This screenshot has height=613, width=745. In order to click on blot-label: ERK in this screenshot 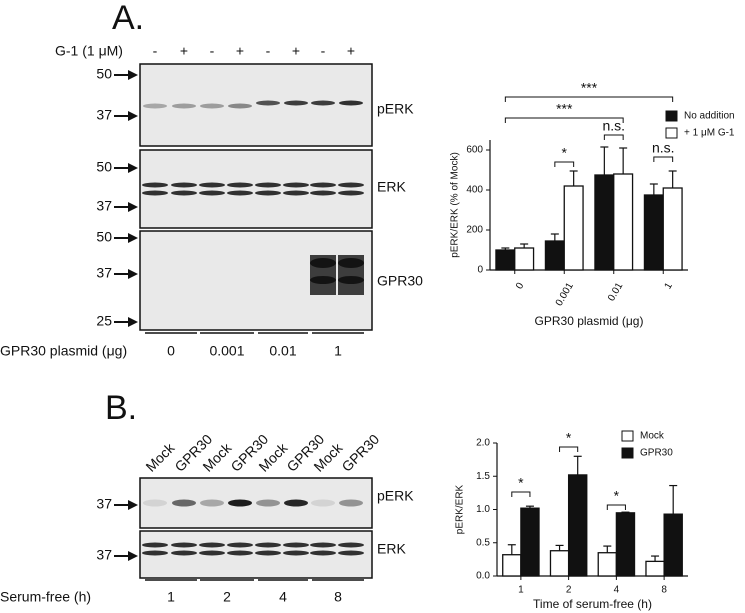, I will do `click(391, 187)`.